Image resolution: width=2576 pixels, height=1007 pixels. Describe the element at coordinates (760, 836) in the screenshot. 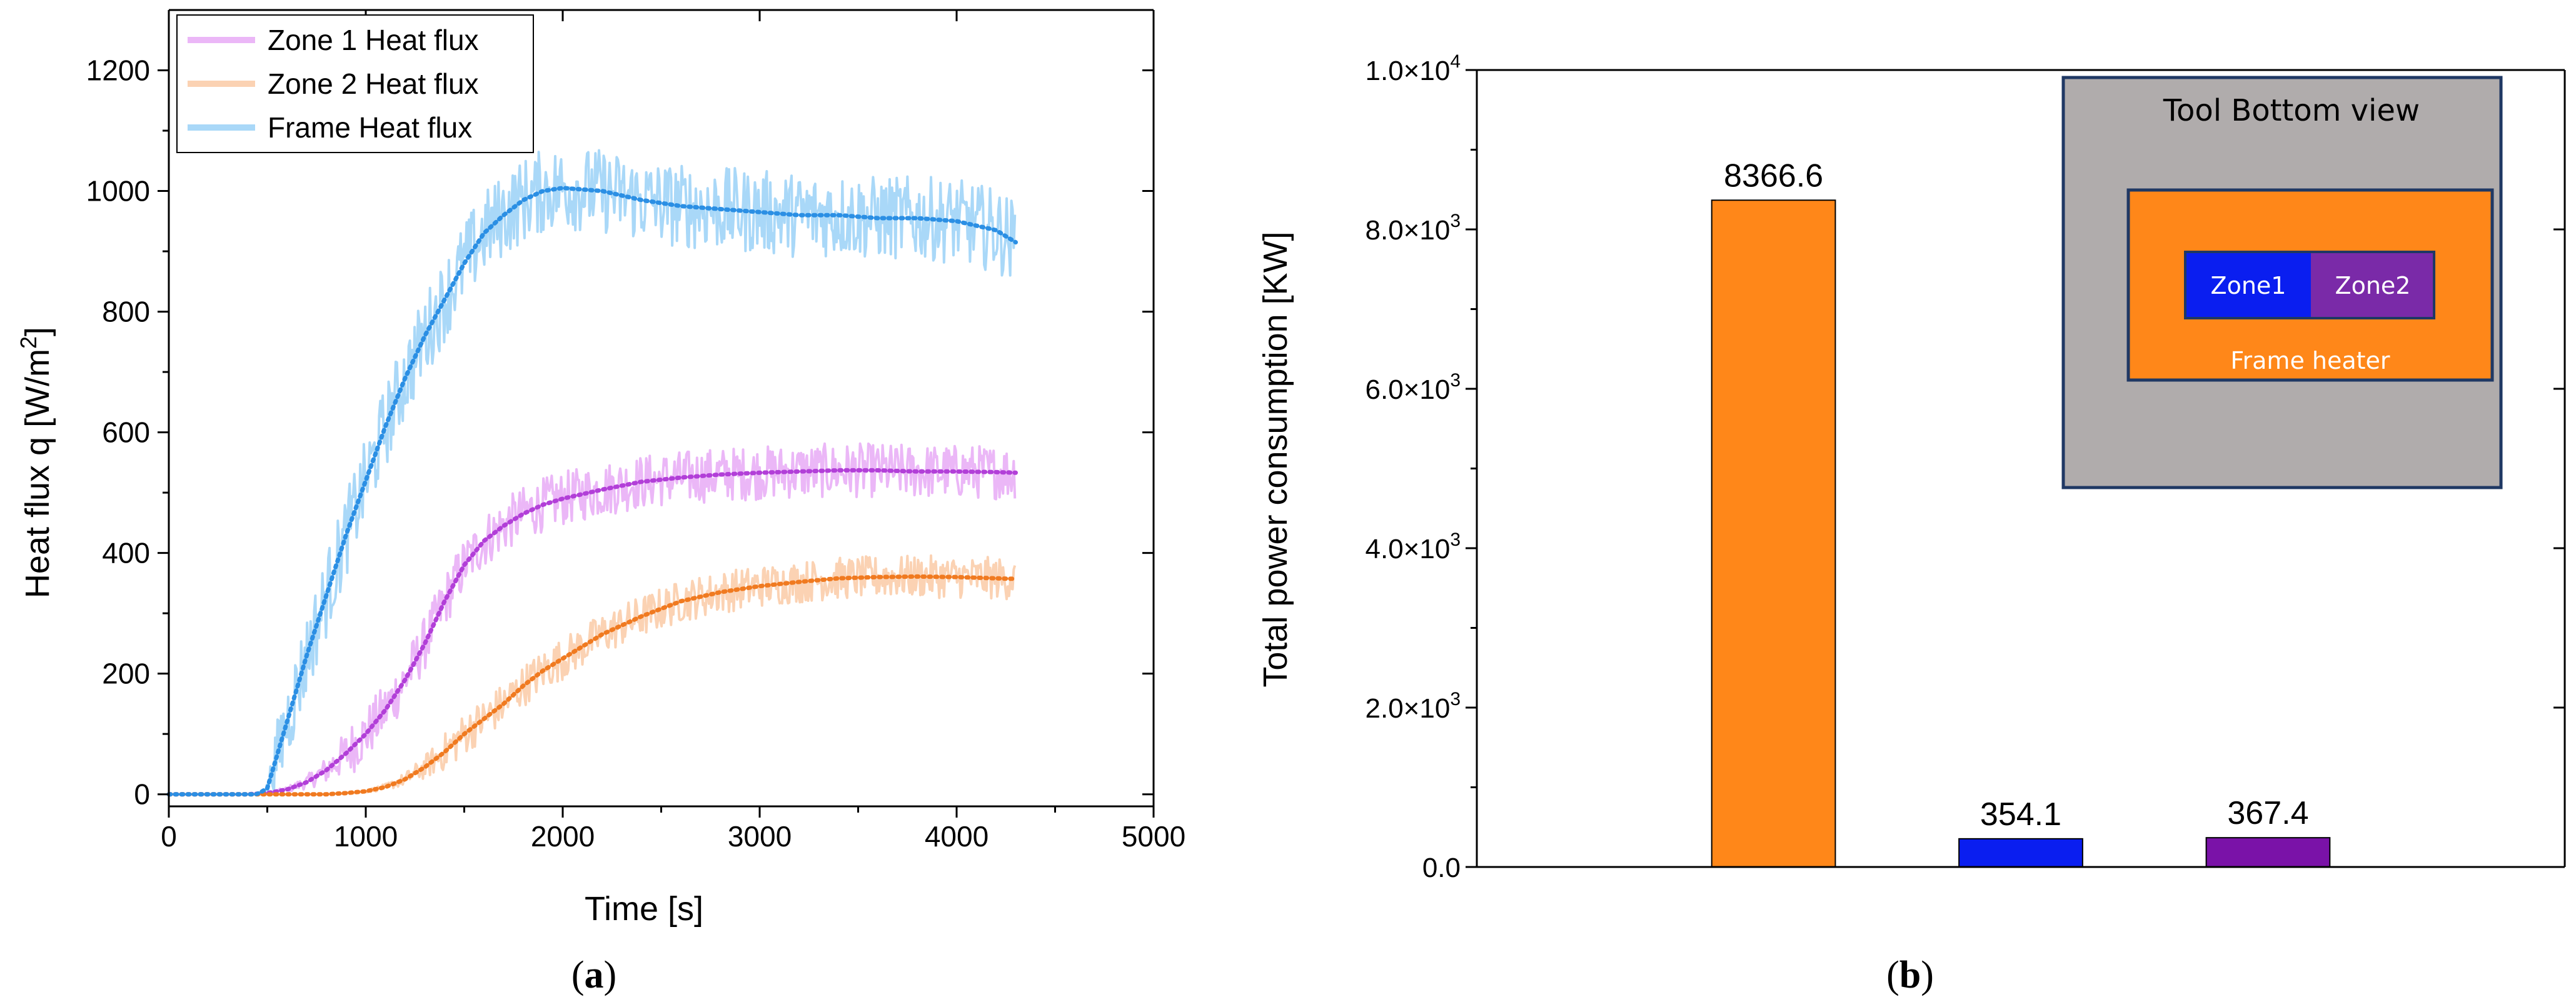

I see `a-x-tick-label: 3000` at that location.